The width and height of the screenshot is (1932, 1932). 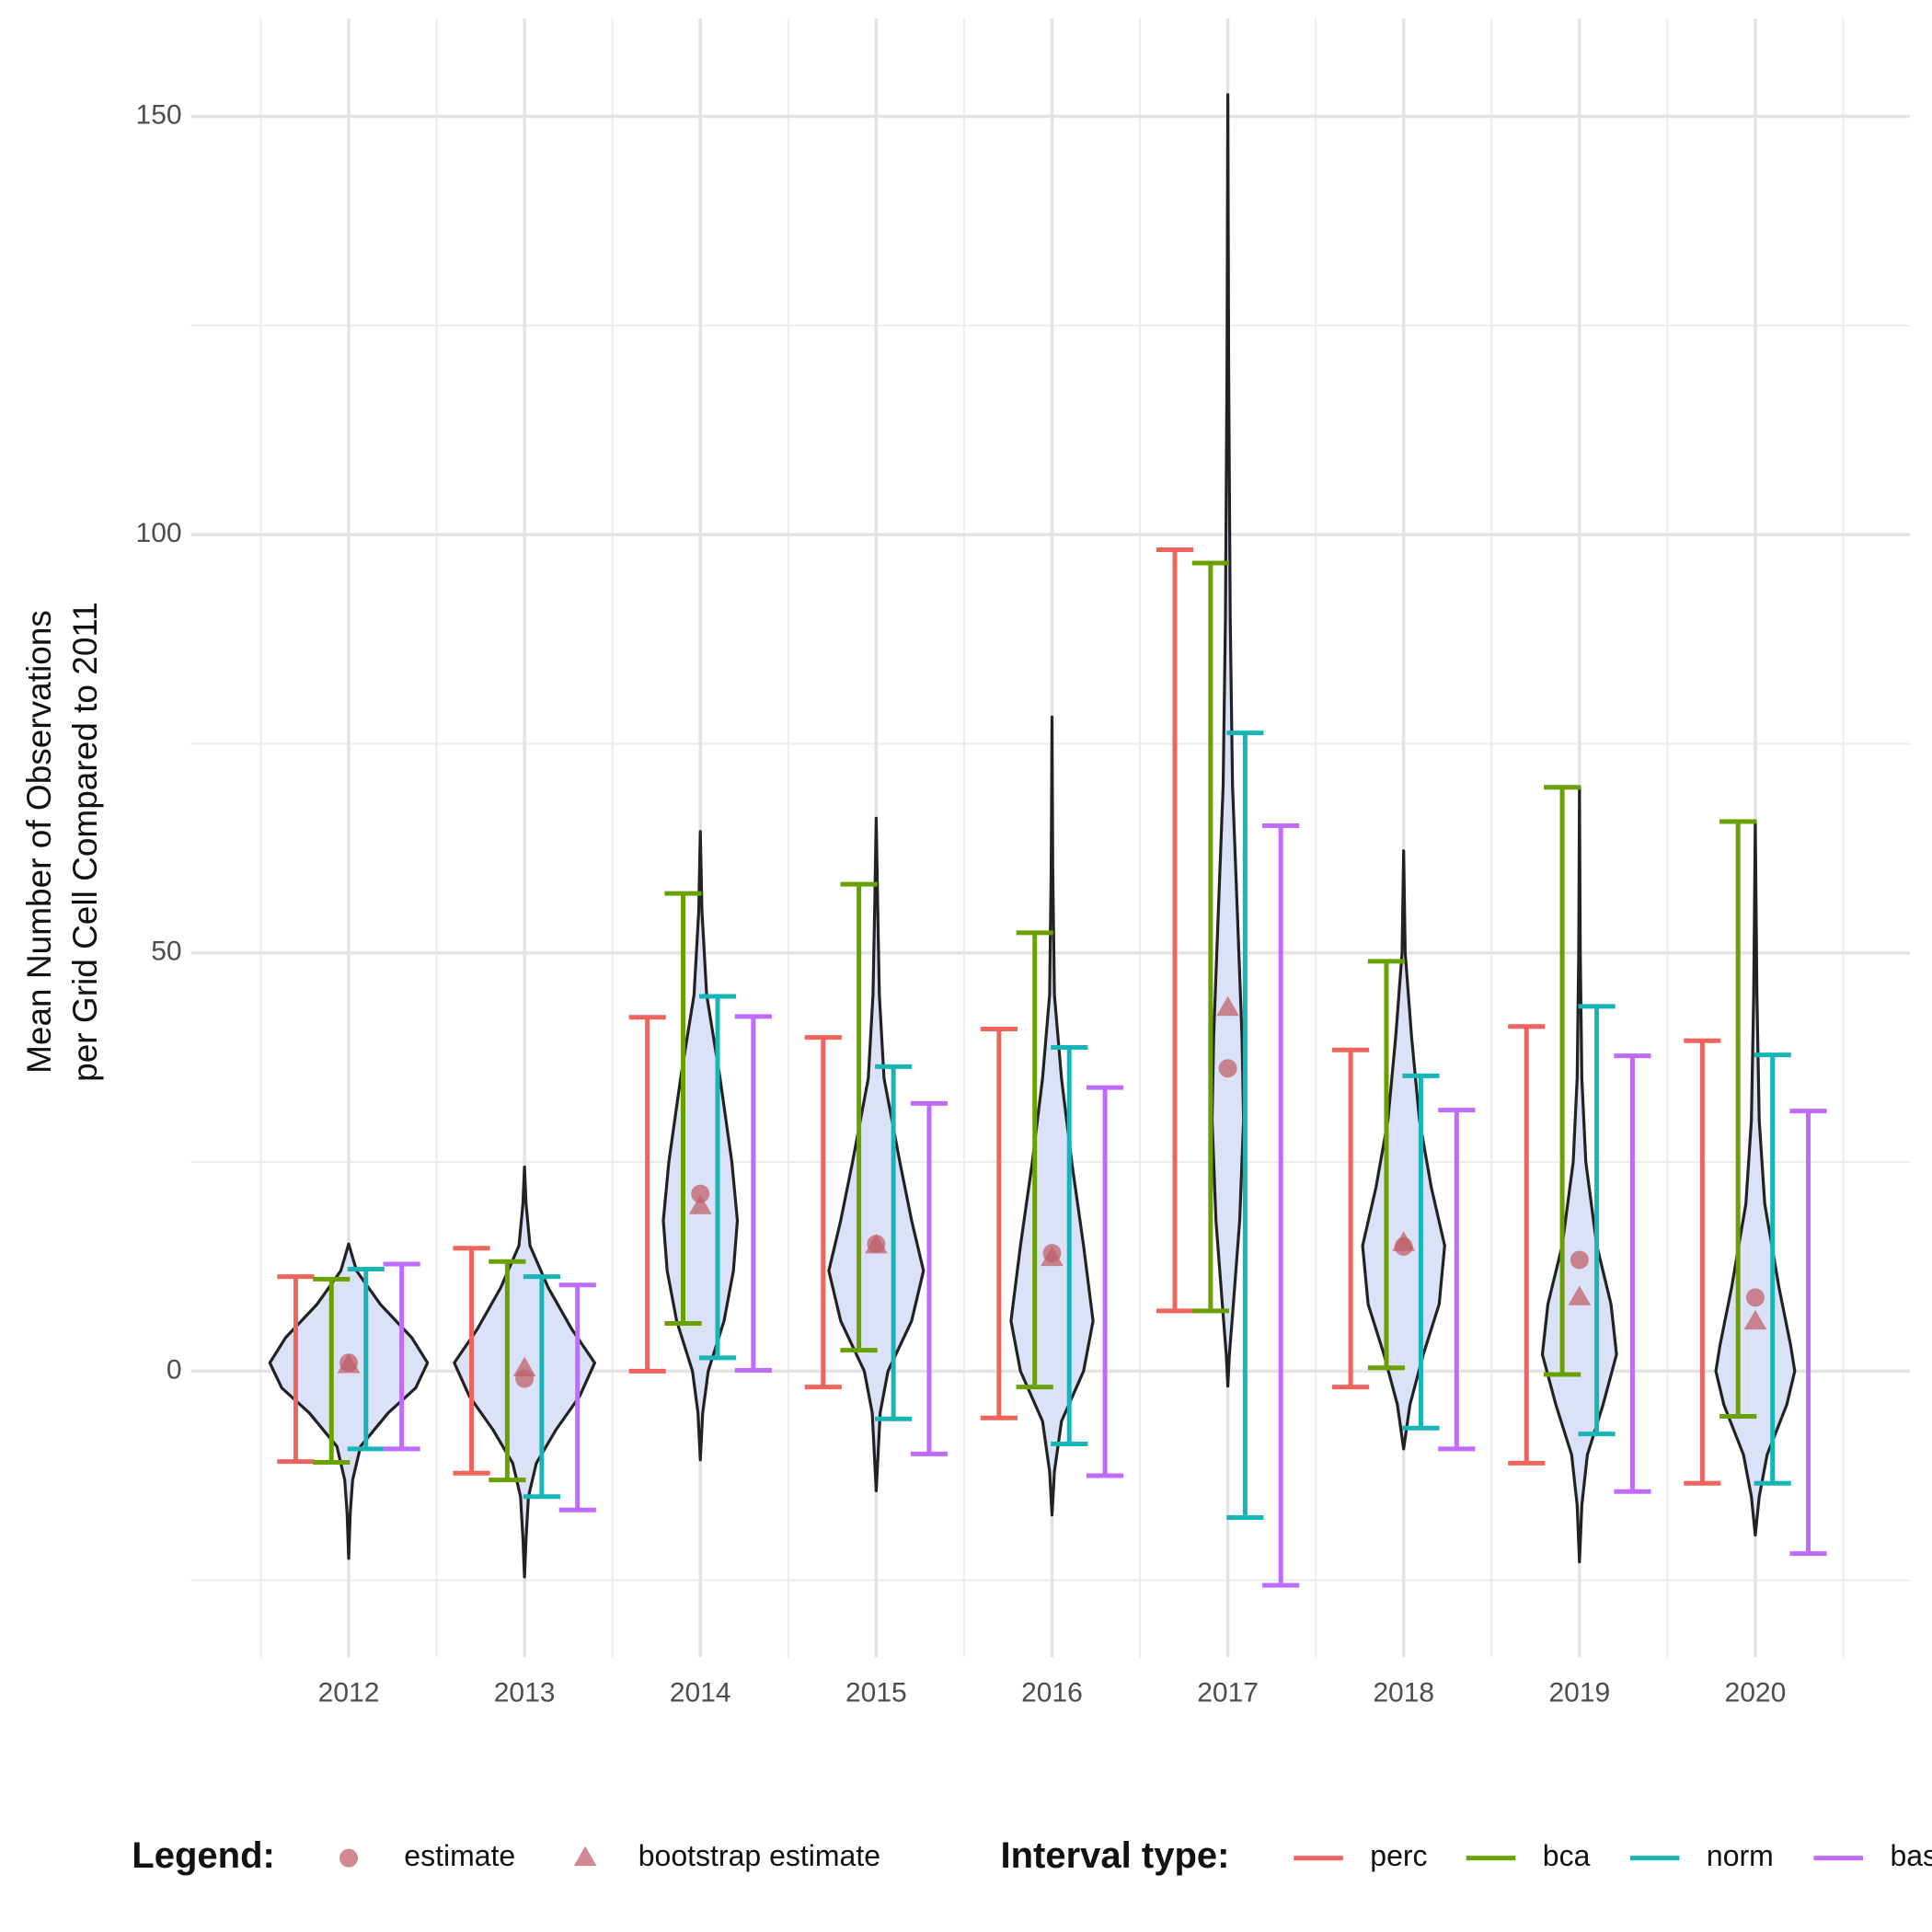 What do you see at coordinates (349, 1692) in the screenshot?
I see `x-tick-label: 2012` at bounding box center [349, 1692].